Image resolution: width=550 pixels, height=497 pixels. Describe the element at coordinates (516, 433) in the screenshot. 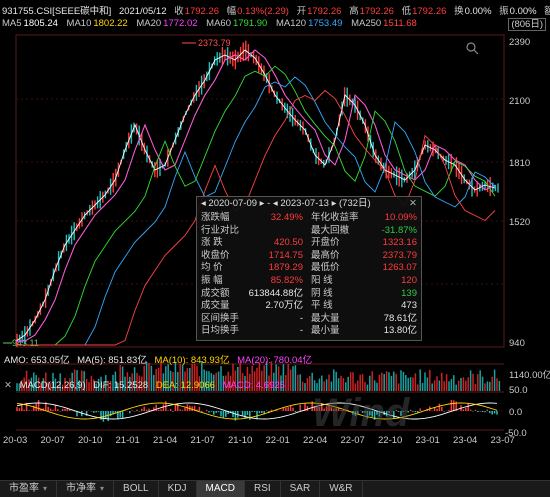

I see `macd-tick-label: -50.0` at that location.